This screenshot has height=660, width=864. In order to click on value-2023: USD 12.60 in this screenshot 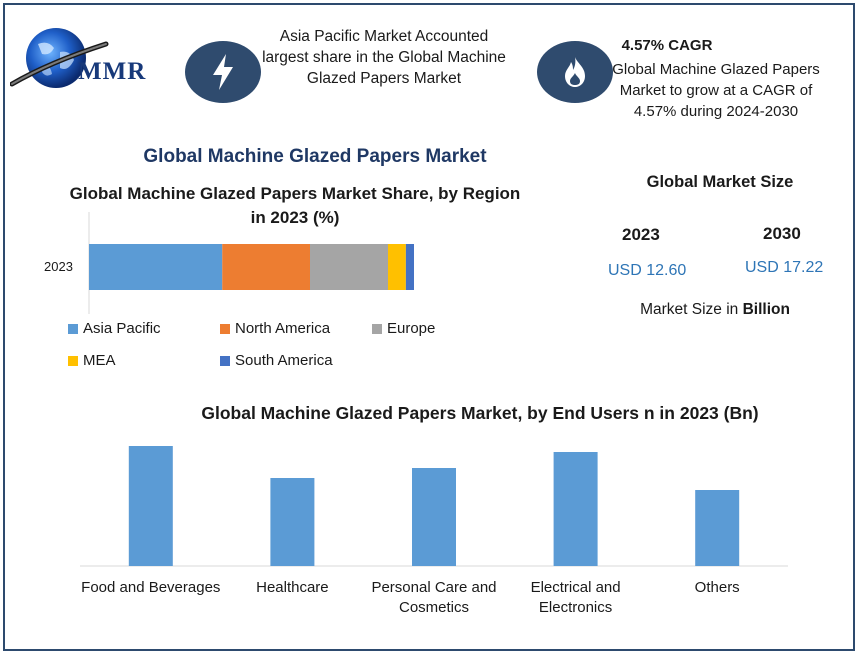, I will do `click(647, 270)`.